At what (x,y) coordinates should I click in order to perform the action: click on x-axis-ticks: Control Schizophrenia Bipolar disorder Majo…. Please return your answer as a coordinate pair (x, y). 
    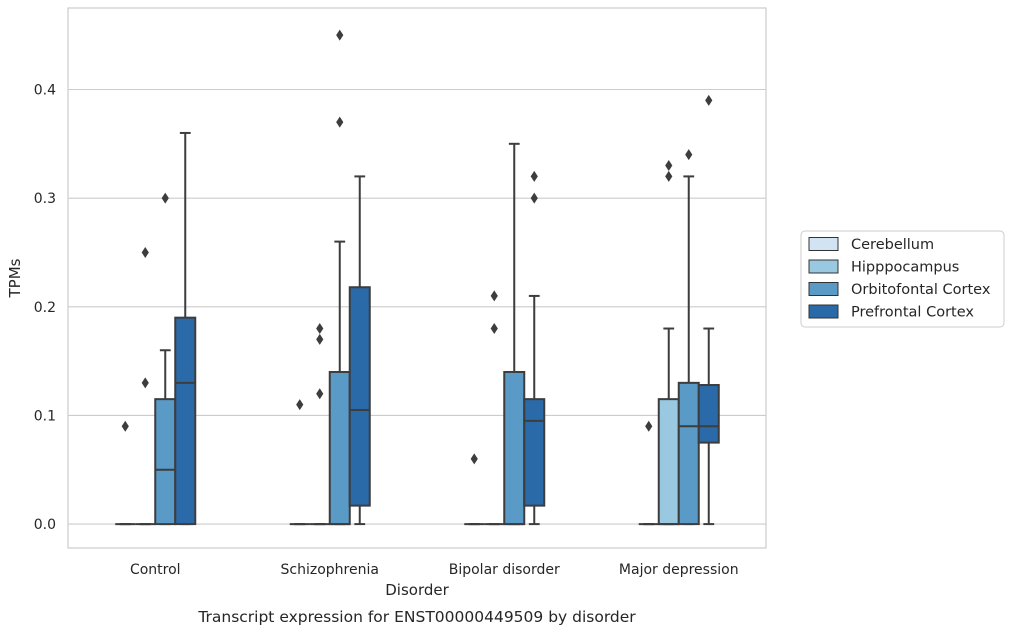
    Looking at the image, I should click on (434, 570).